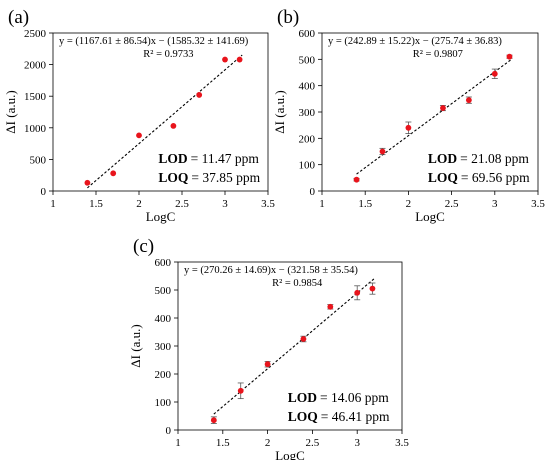 The image size is (550, 460). I want to click on y-tick-label: 2000, so click(35, 66).